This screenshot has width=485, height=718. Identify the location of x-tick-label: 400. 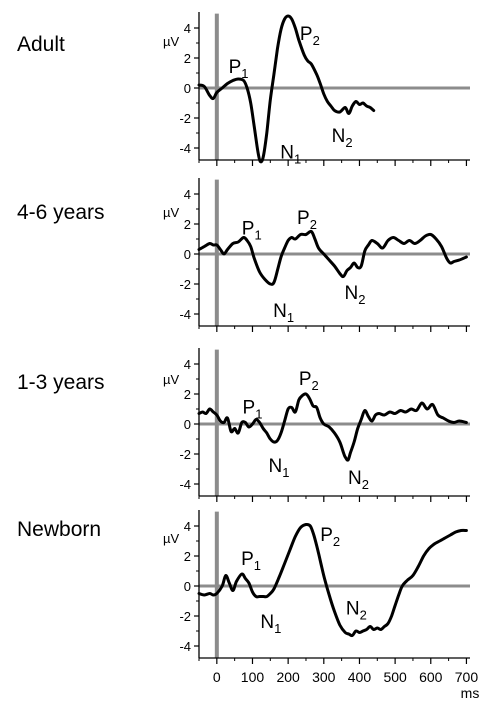
(360, 677).